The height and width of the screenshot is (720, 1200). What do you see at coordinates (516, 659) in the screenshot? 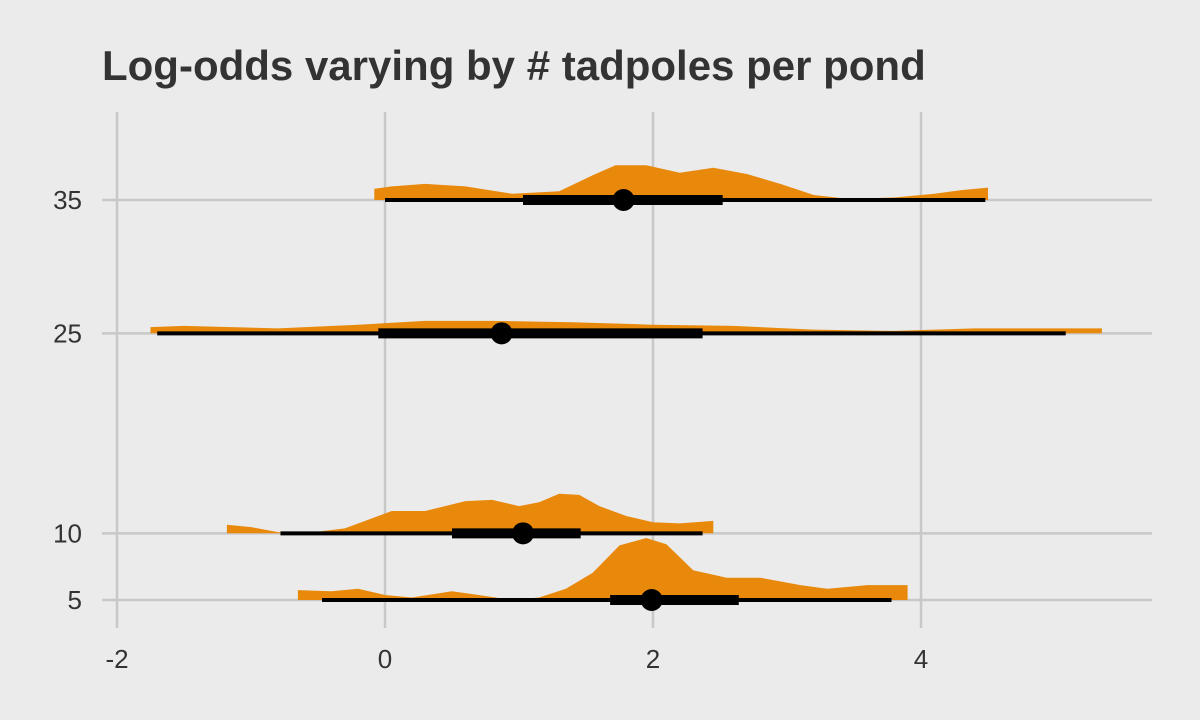
I see `x-axis-ticks: -2 0 2 4` at bounding box center [516, 659].